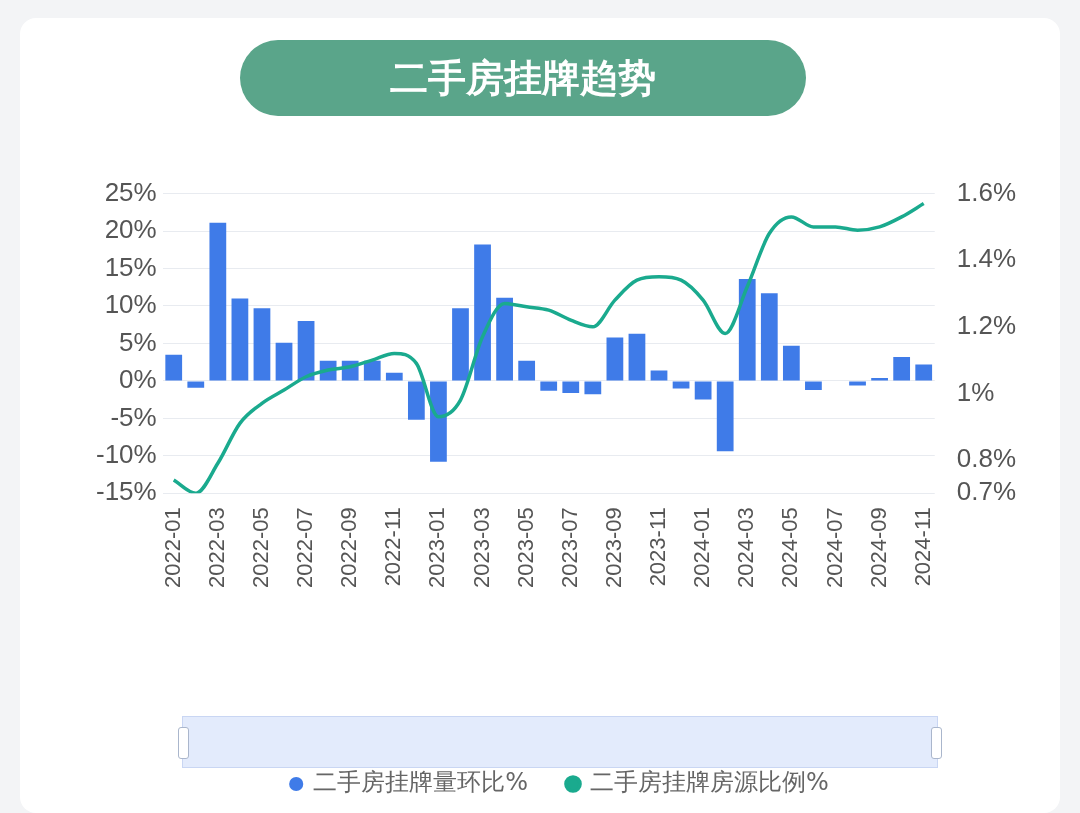  Describe the element at coordinates (986, 458) in the screenshot. I see `y2-tick-label: 0.8%` at that location.